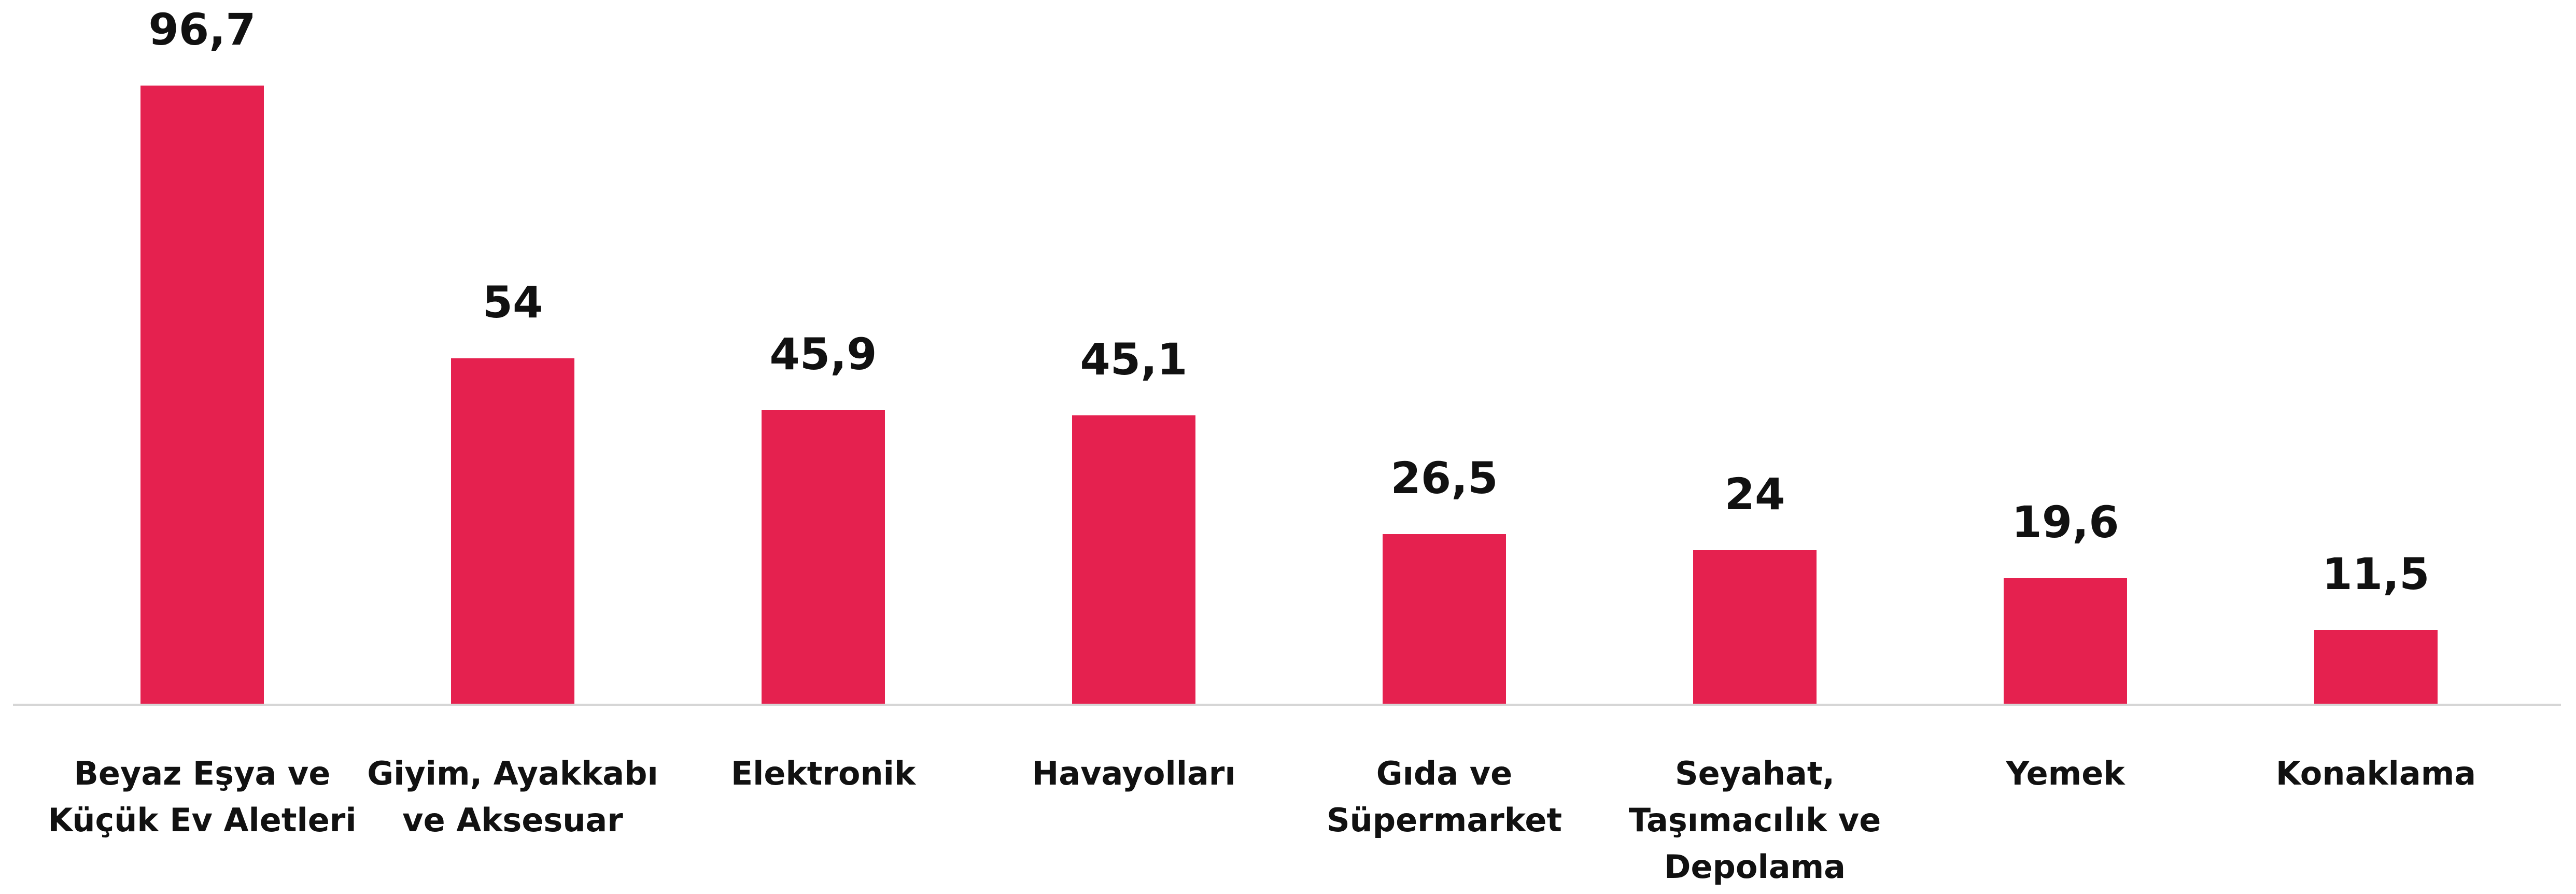 The image size is (2576, 894). What do you see at coordinates (2065, 773) in the screenshot?
I see `category-label: Yemek` at bounding box center [2065, 773].